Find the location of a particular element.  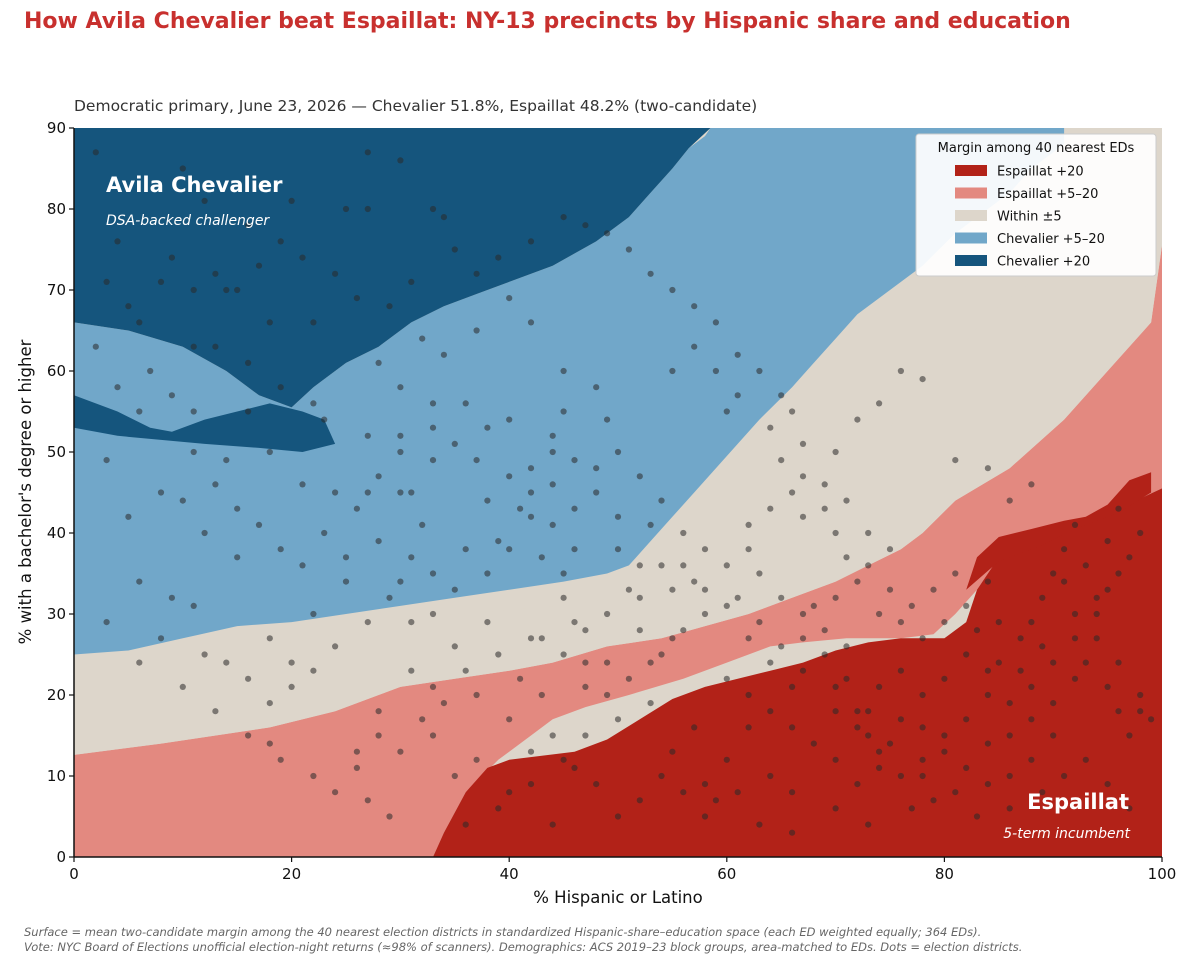

annotation-espaillat-name: Espaillat is located at coordinates (1078, 802).